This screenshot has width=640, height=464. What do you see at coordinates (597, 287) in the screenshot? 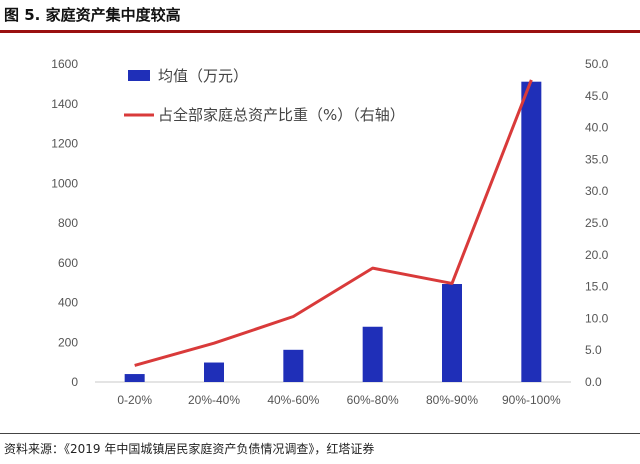
I see `right-tick-label: 15.0` at bounding box center [597, 287].